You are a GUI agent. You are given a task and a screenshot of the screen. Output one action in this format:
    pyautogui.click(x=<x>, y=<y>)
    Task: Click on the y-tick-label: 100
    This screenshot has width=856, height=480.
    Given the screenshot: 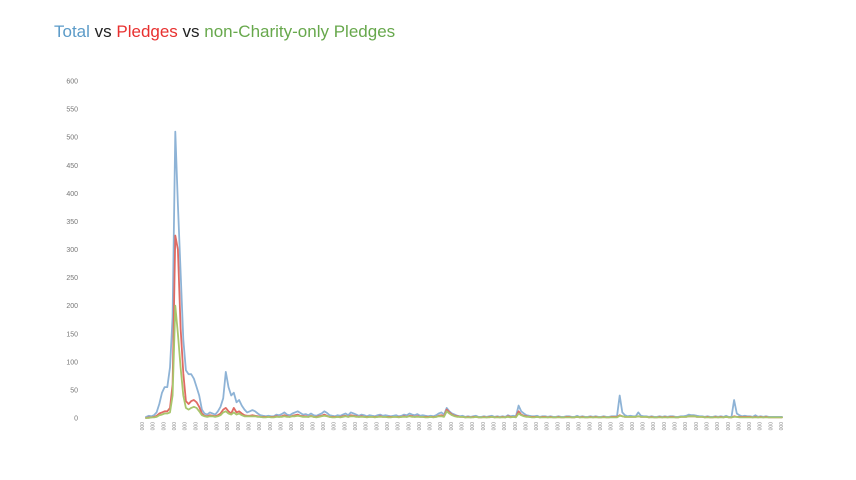 What is the action you would take?
    pyautogui.click(x=72, y=362)
    